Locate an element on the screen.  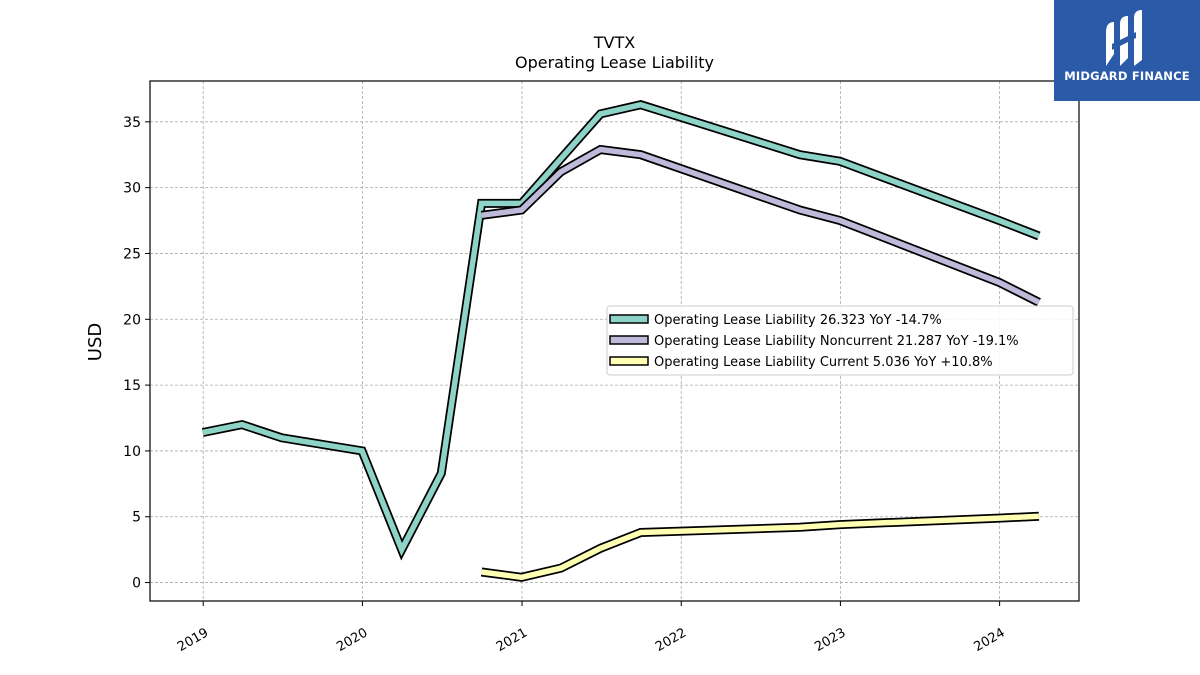
x-tick-label: 2023 is located at coordinates (830, 640).